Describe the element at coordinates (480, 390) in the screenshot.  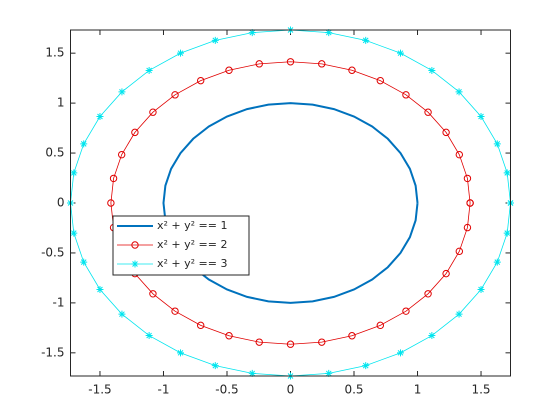
I see `x-tick-label: 1.5` at that location.